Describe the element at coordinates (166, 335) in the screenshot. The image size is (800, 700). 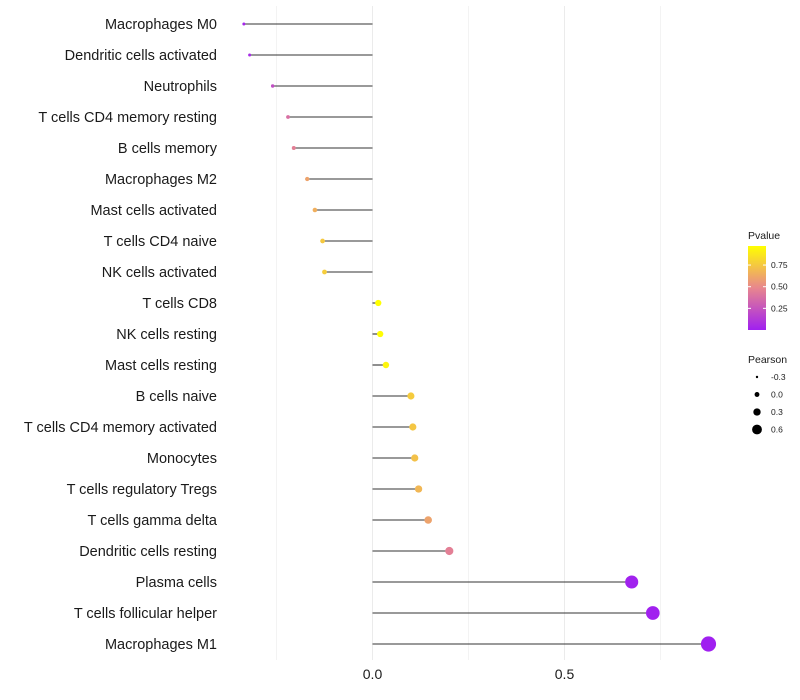
I see `category-label-10: NK cells resting` at that location.